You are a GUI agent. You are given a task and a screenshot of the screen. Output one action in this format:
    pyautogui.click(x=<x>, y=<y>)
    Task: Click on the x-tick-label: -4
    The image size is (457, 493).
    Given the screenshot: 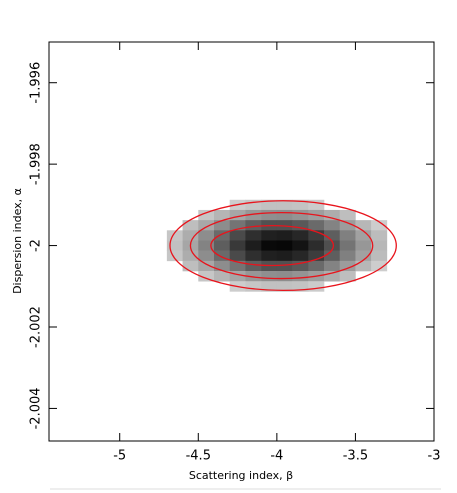 What is the action you would take?
    pyautogui.click(x=276, y=456)
    